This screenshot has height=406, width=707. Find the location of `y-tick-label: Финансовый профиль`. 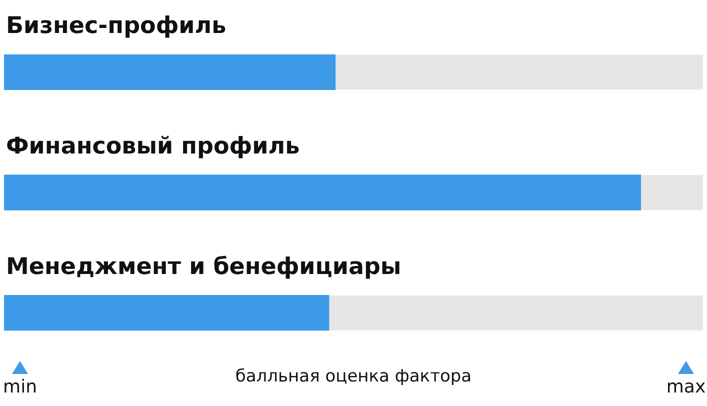

y-tick-label: Финансовый профиль is located at coordinates (153, 146).